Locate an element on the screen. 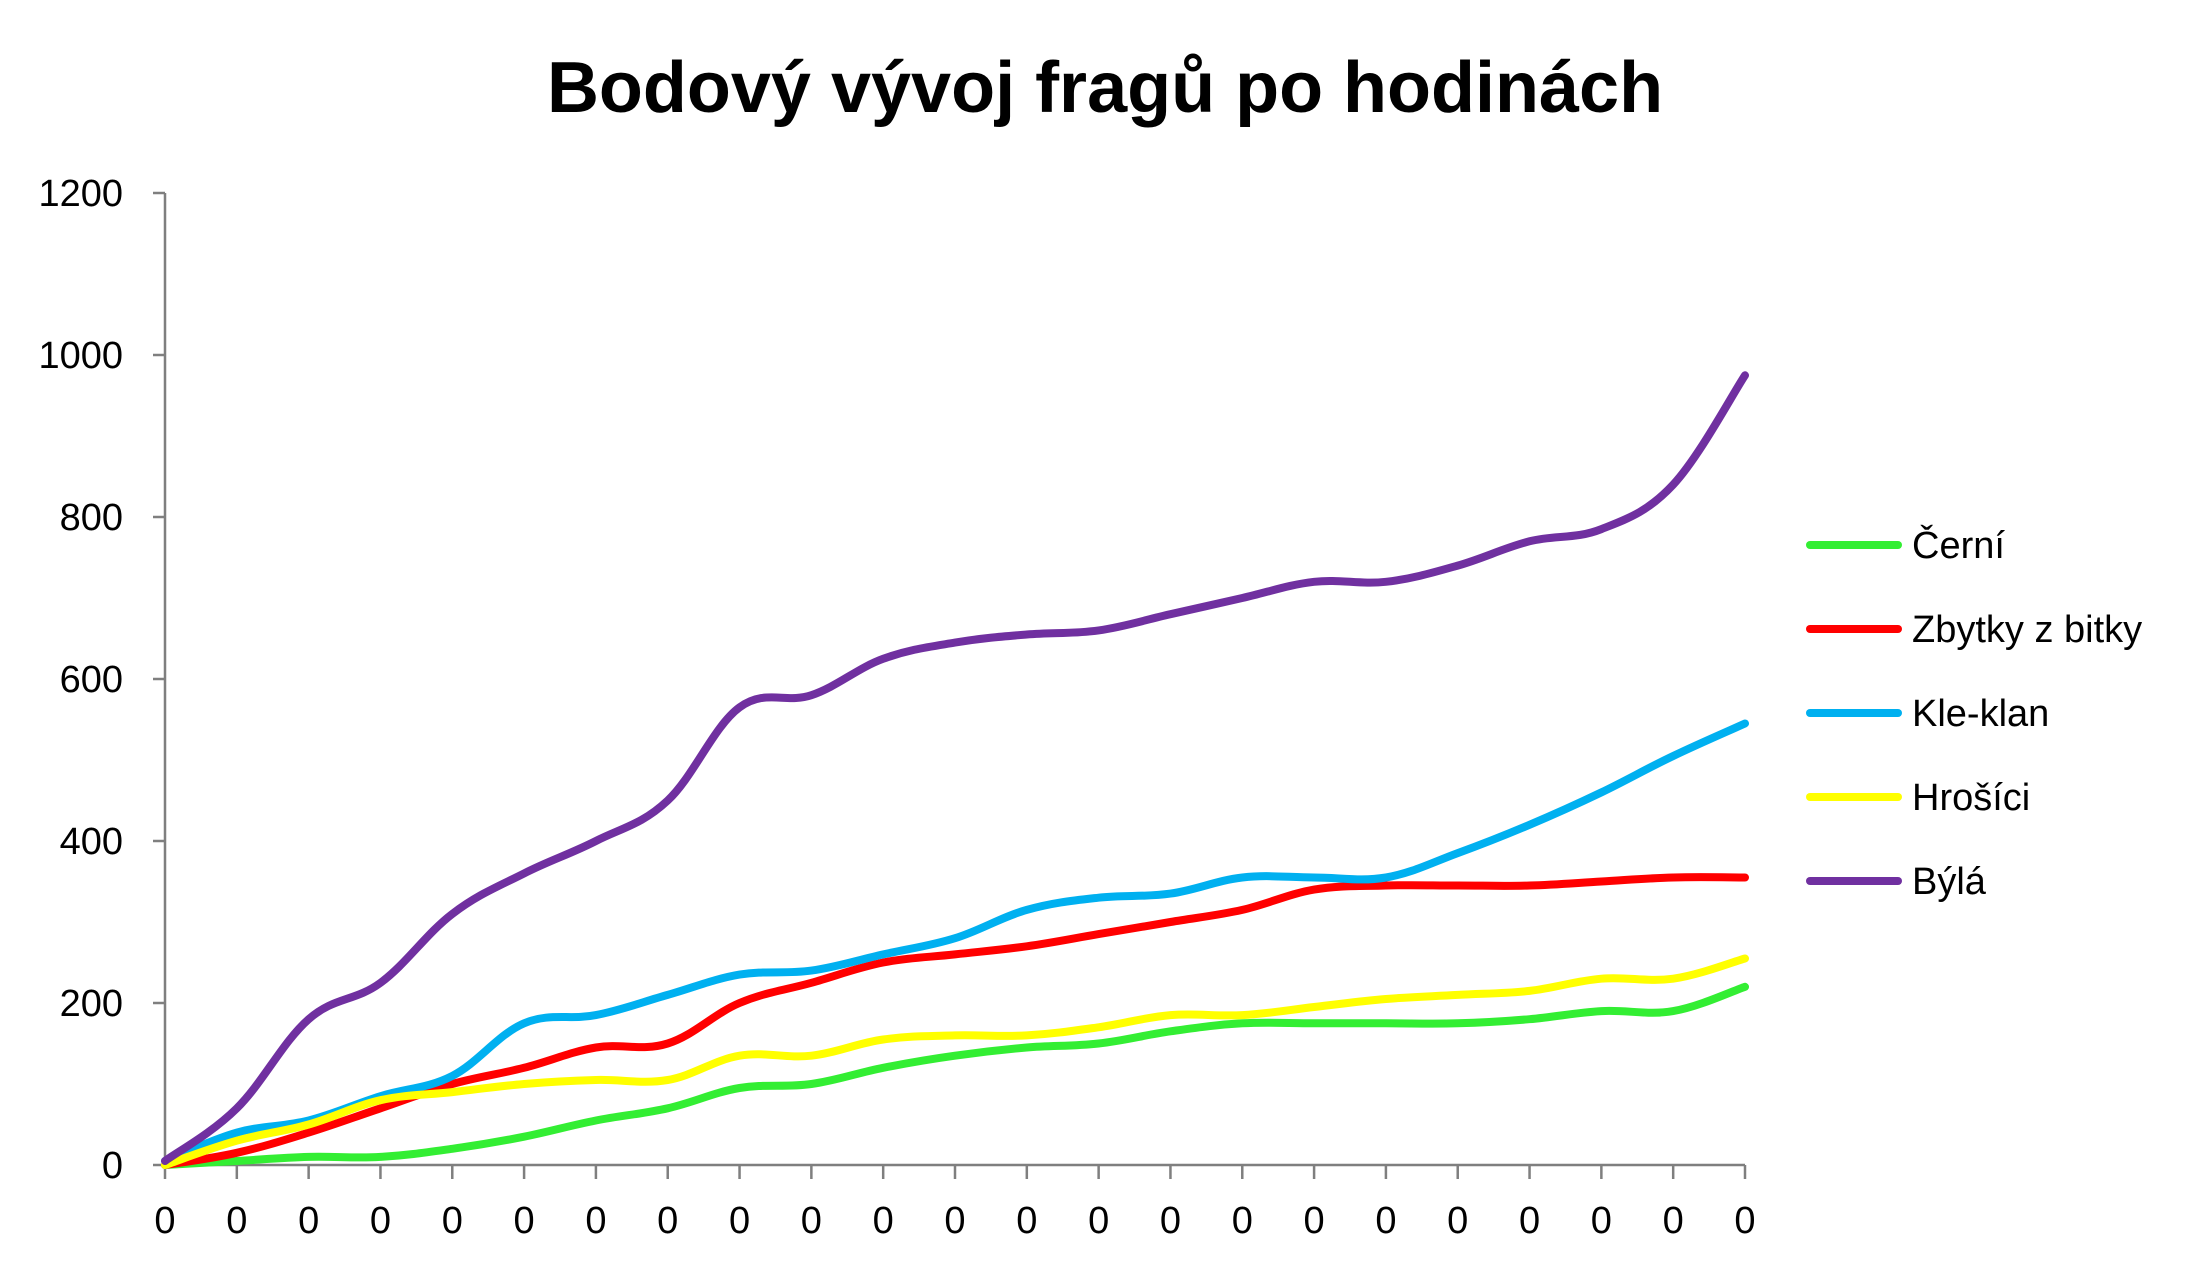 The image size is (2205, 1277). y-tick-label: 0 is located at coordinates (112, 1166).